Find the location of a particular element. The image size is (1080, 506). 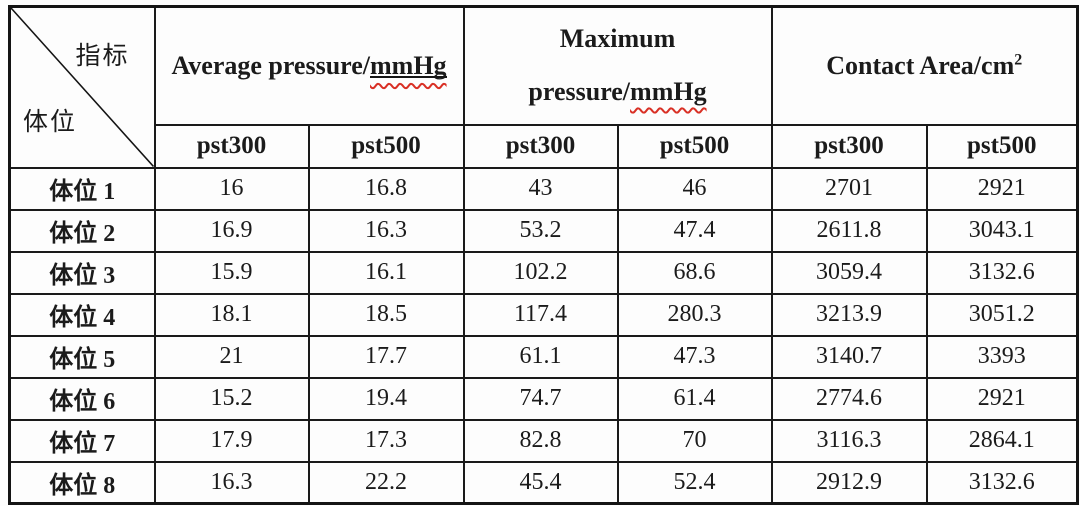

data-cell: 19.4 is located at coordinates (386, 398).